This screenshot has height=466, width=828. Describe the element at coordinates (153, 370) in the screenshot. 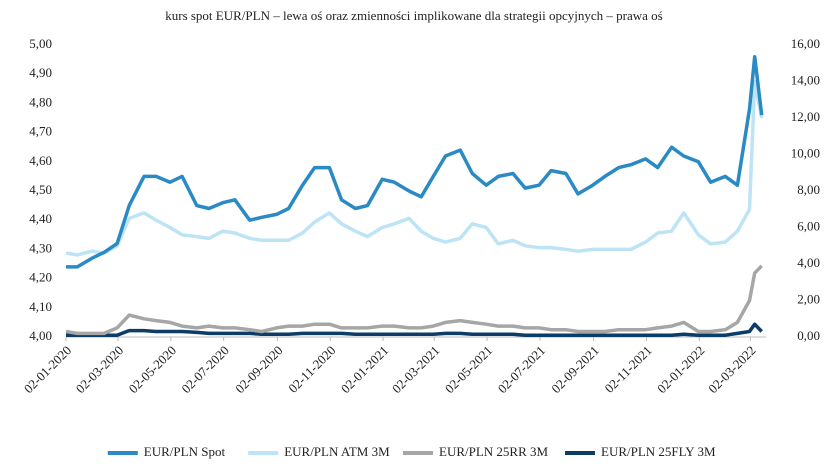

I see `x-tick-label: 02-05-2020` at that location.